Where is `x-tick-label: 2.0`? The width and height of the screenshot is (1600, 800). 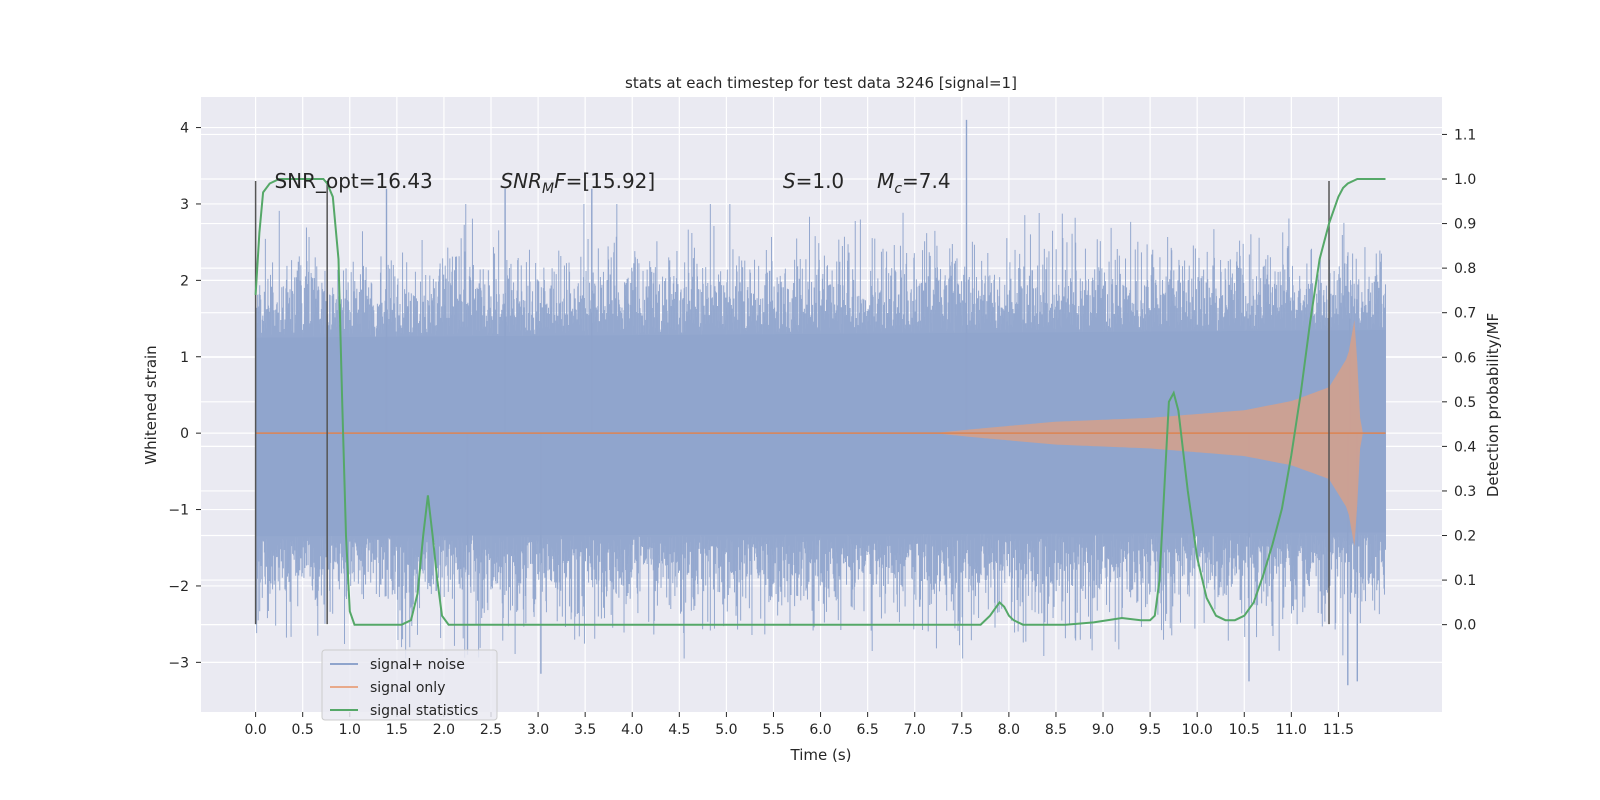 x-tick-label: 2.0 is located at coordinates (444, 730).